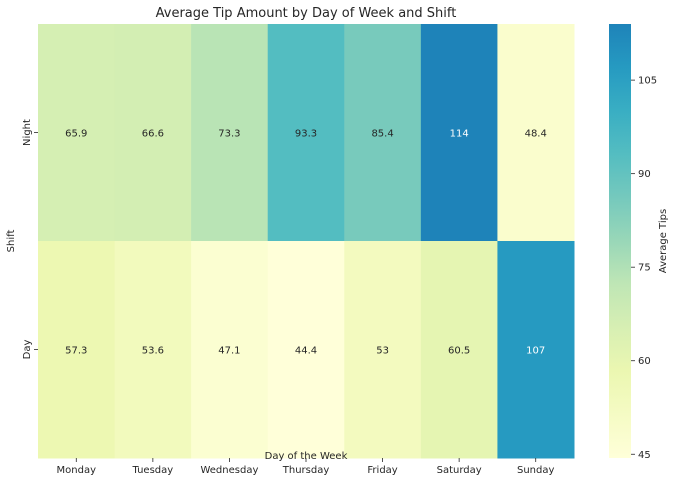  What do you see at coordinates (306, 470) in the screenshot?
I see `x-tick-label: Thursday` at bounding box center [306, 470].